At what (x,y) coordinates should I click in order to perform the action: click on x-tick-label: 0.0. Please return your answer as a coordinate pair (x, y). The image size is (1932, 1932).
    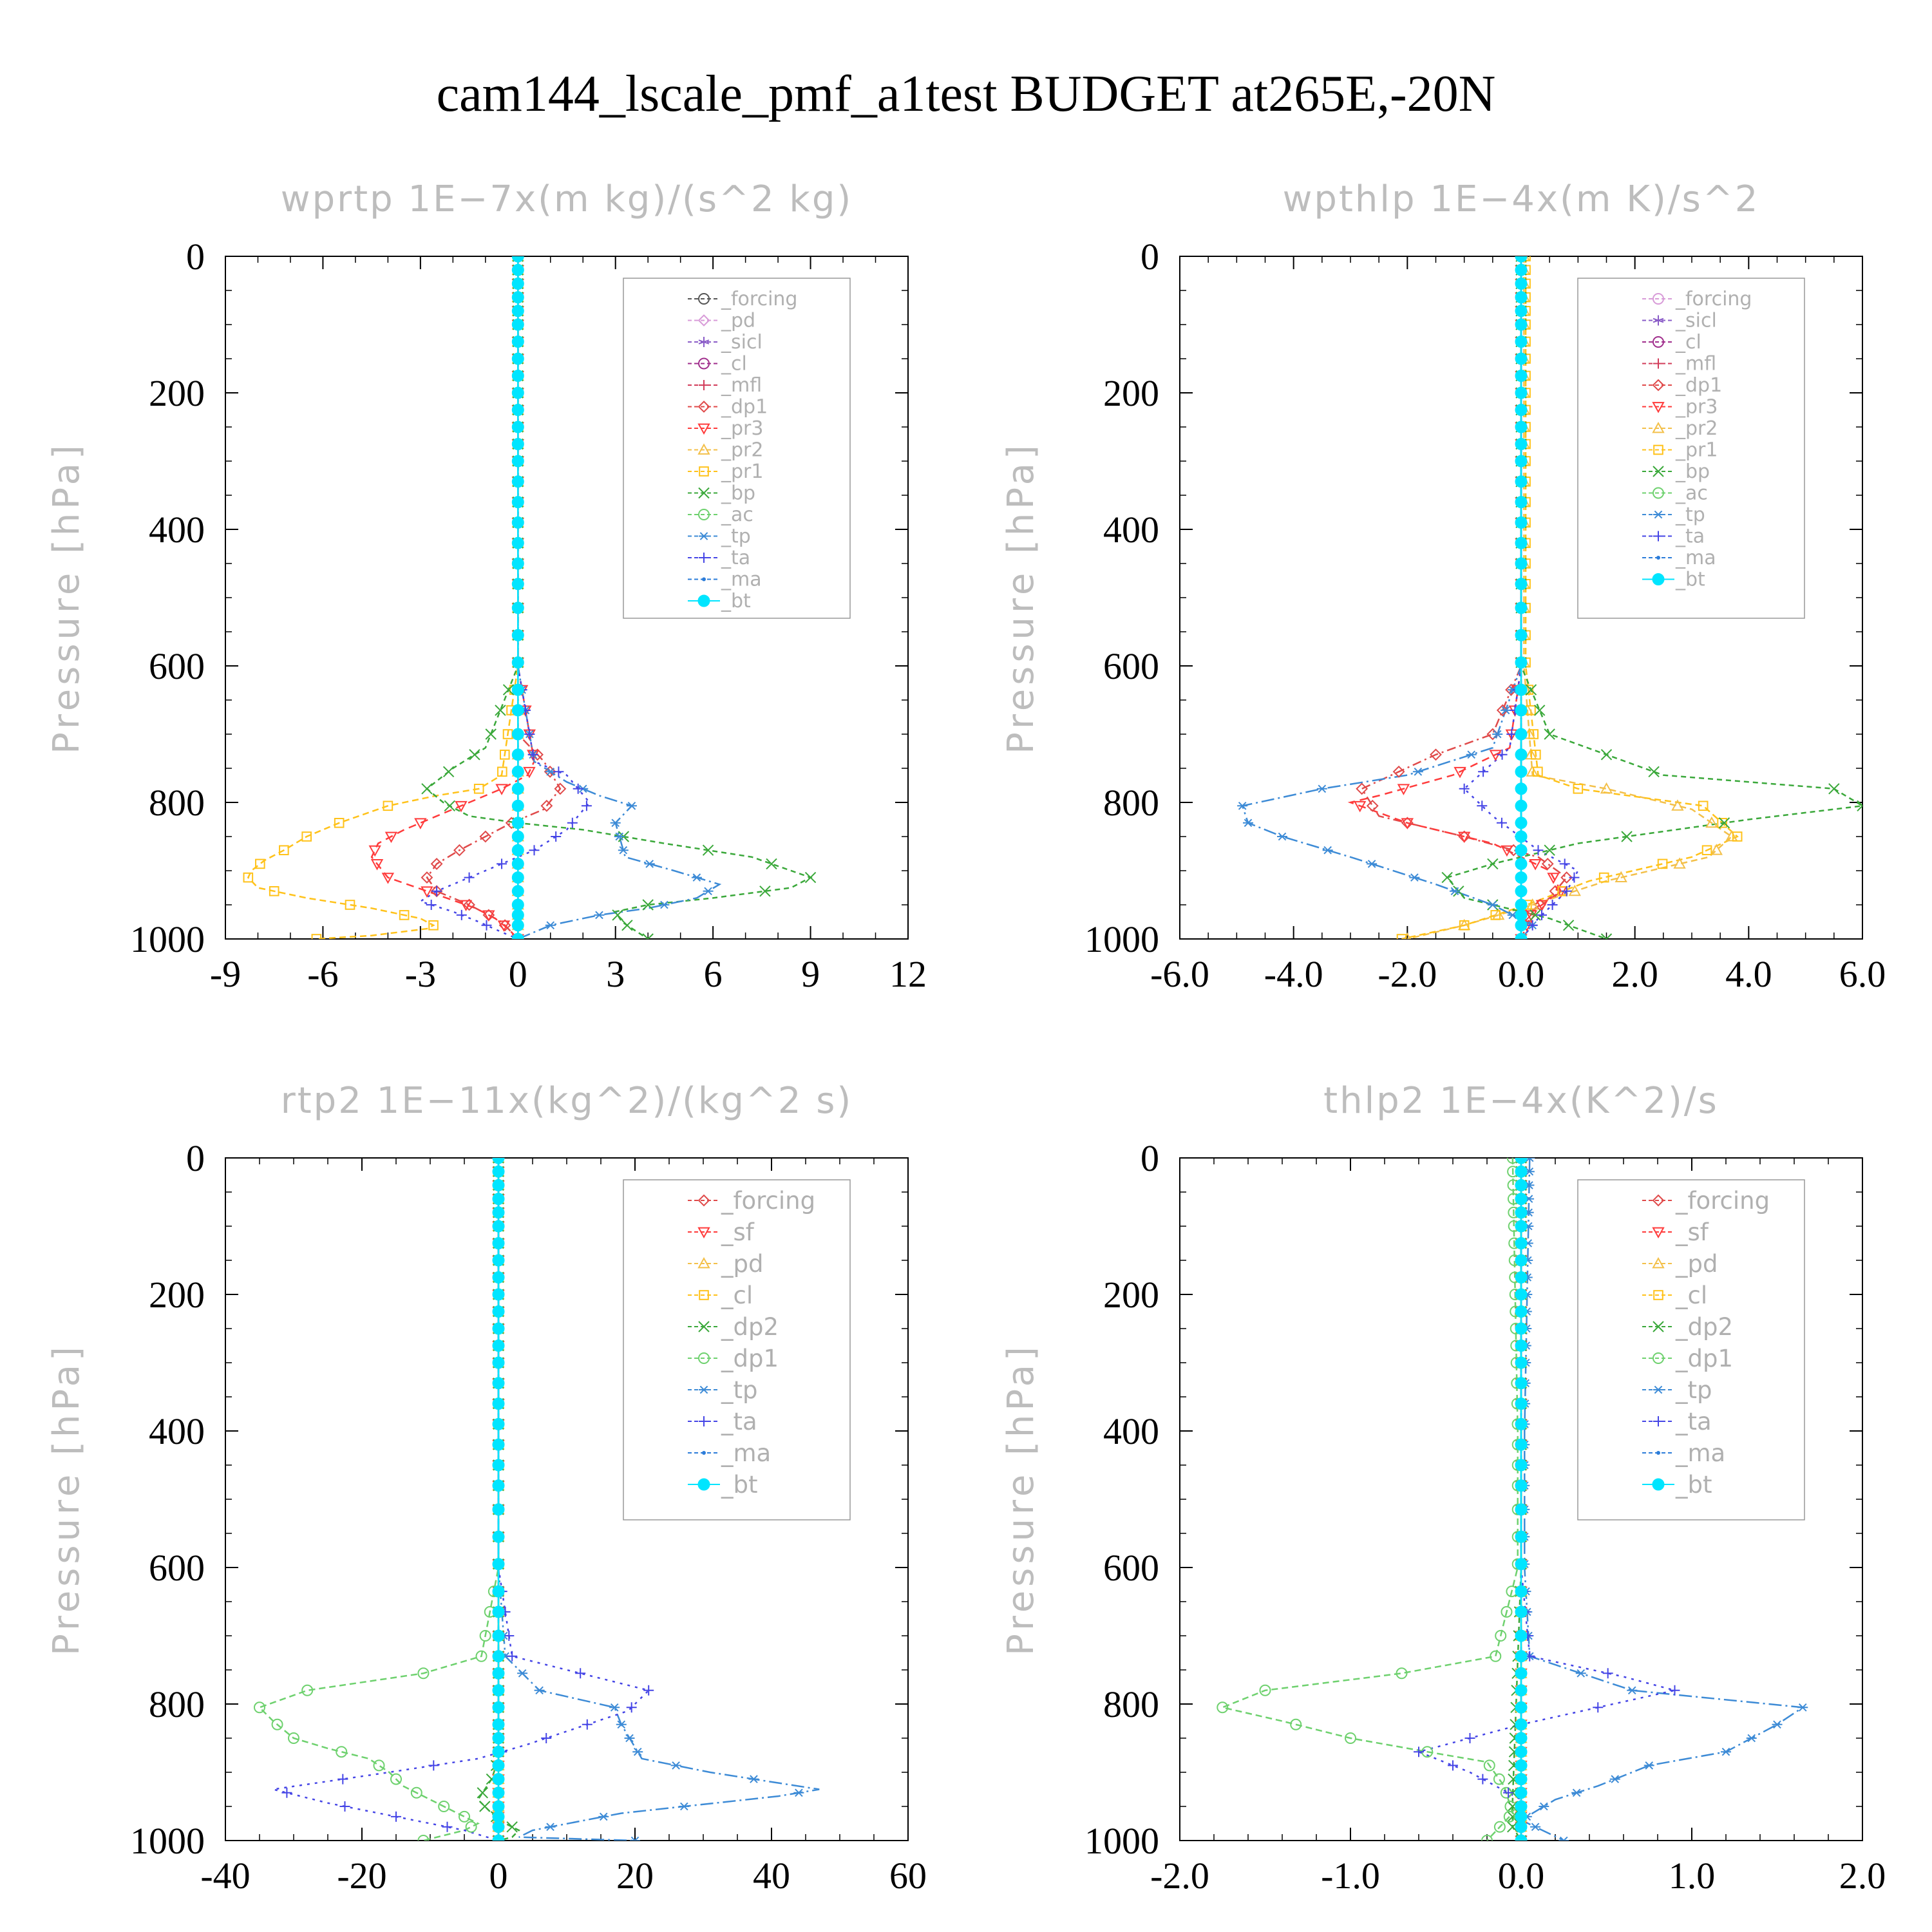
    Looking at the image, I should click on (1521, 1876).